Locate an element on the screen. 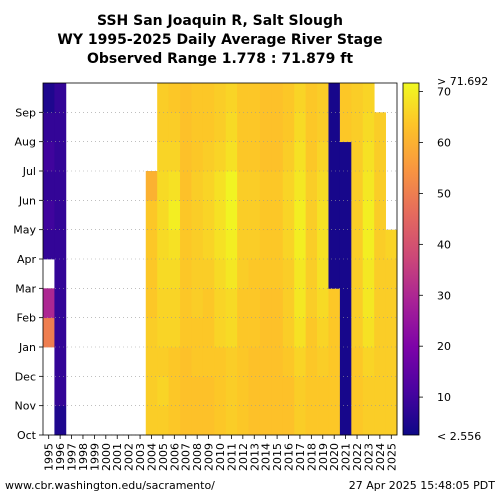 Image resolution: width=500 pixels, height=500 pixels. colorbar-tick-label: 60 is located at coordinates (444, 143).